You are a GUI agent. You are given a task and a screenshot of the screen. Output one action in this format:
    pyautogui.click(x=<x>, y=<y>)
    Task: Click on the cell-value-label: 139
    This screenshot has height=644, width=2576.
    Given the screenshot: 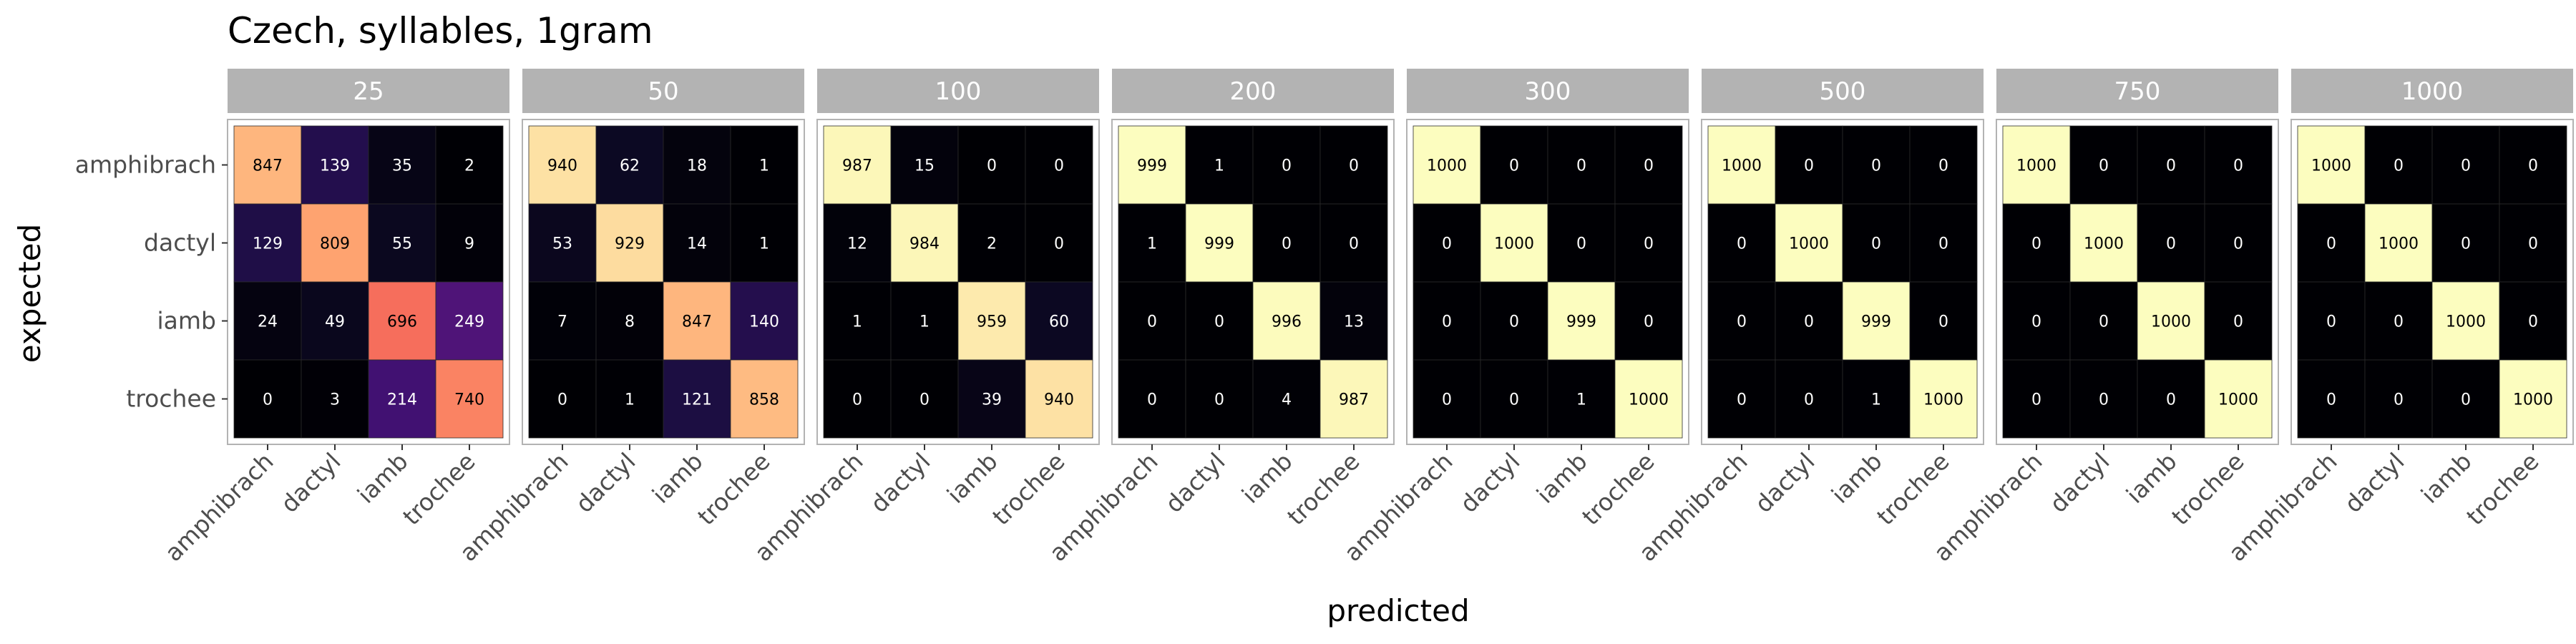 What is the action you would take?
    pyautogui.click(x=335, y=166)
    